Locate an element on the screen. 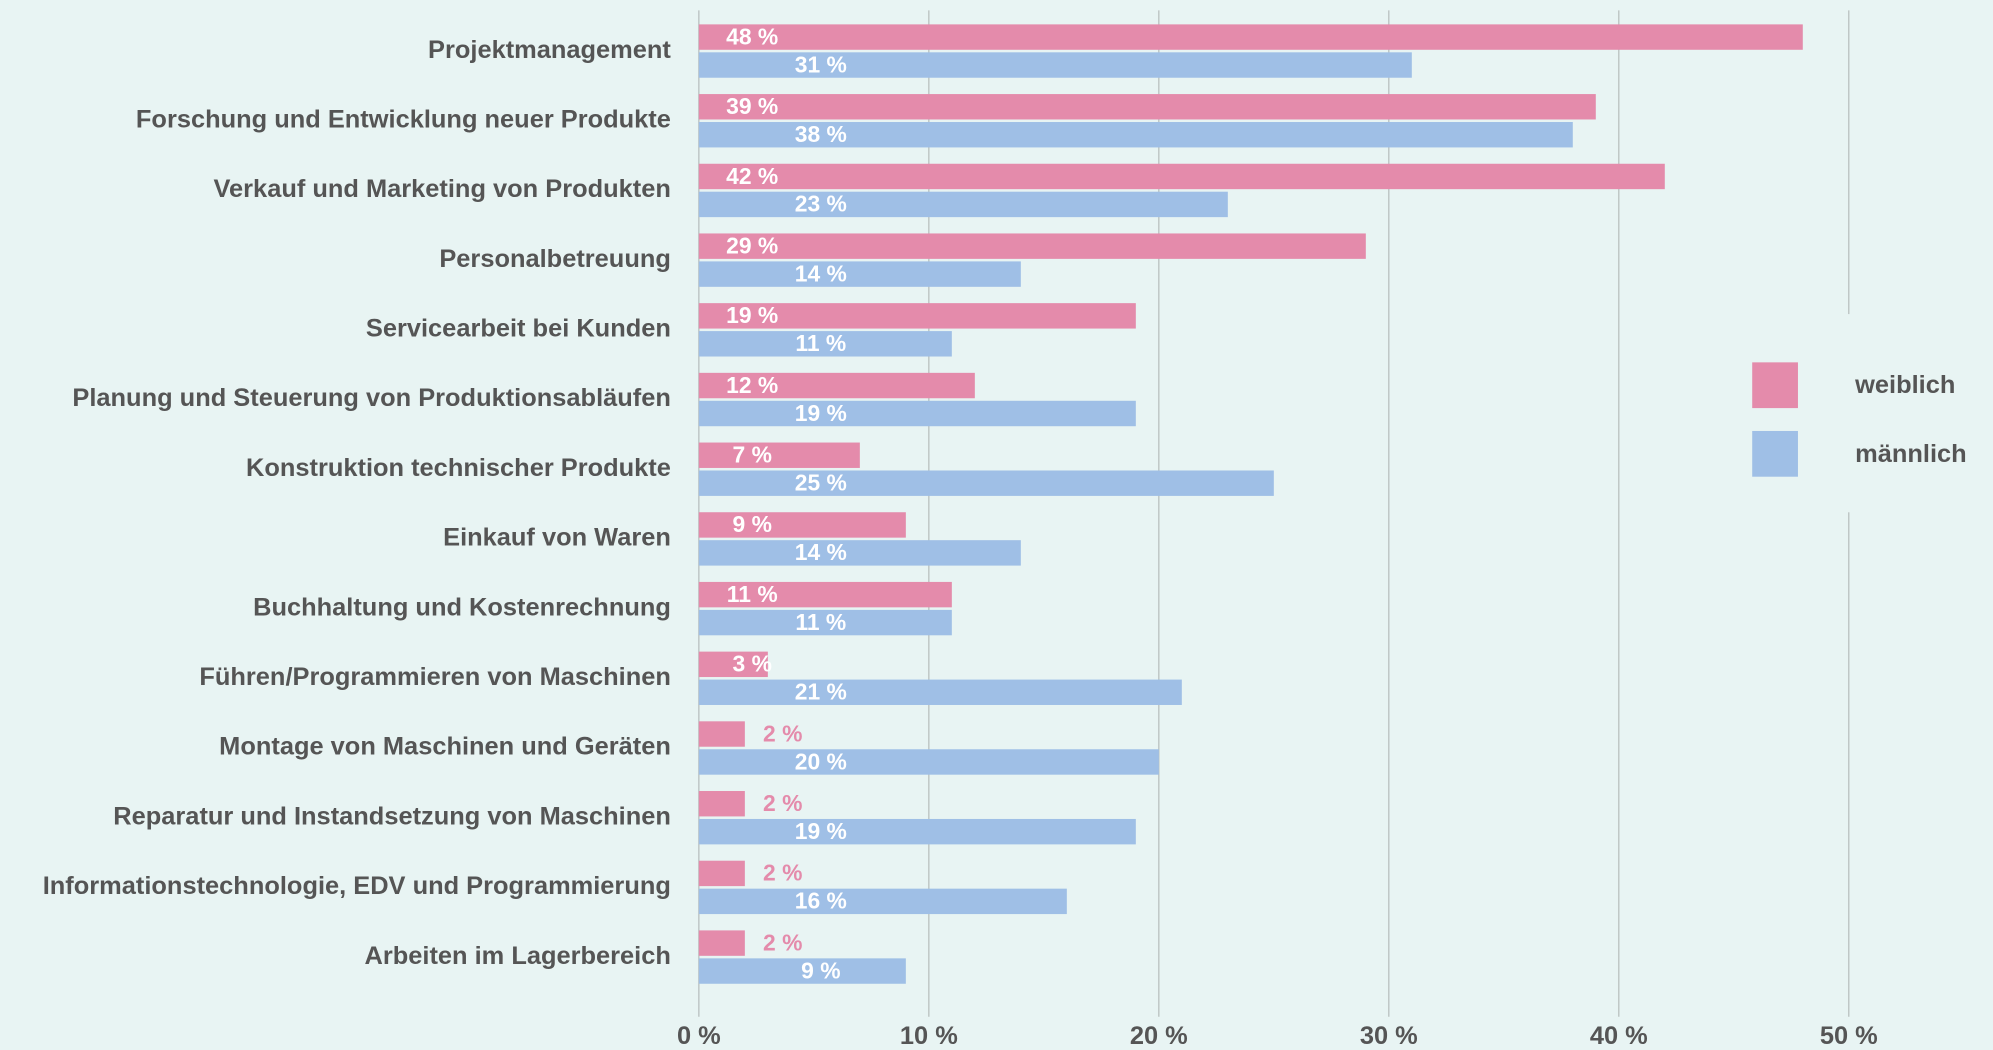  x-tick-label: 30 % is located at coordinates (1389, 1036).